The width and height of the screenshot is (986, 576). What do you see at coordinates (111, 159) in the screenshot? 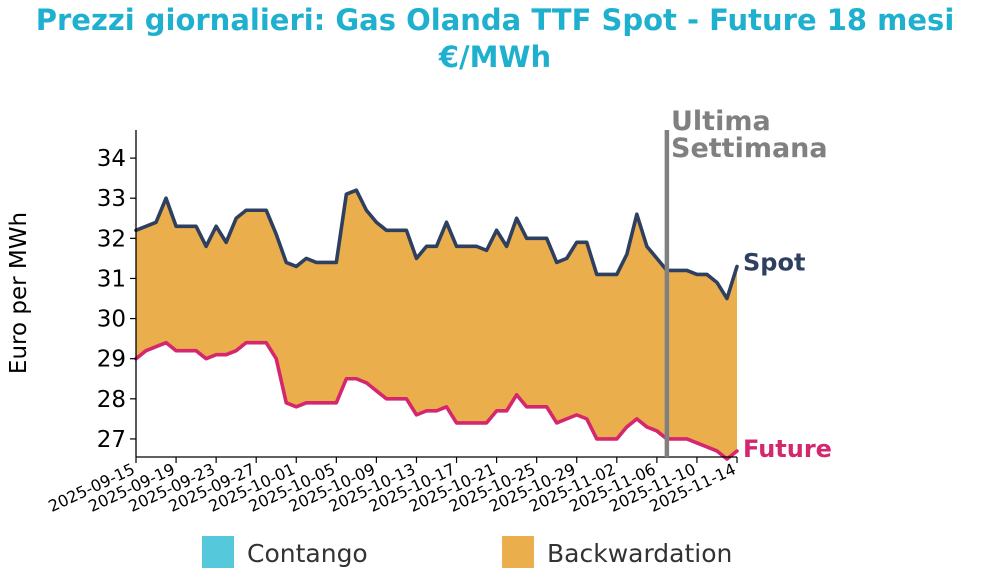
I see `y-tick-label: 34` at bounding box center [111, 159].